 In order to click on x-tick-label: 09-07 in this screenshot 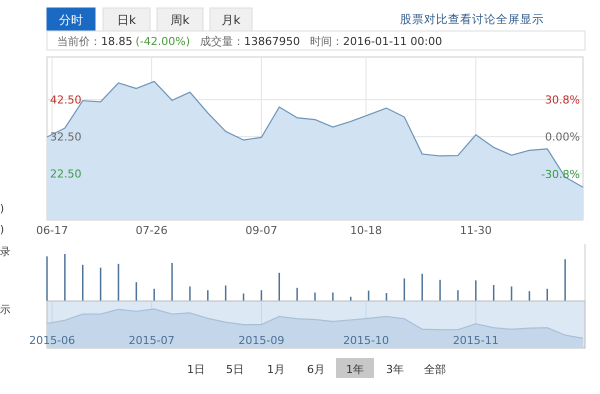, I will do `click(261, 230)`.